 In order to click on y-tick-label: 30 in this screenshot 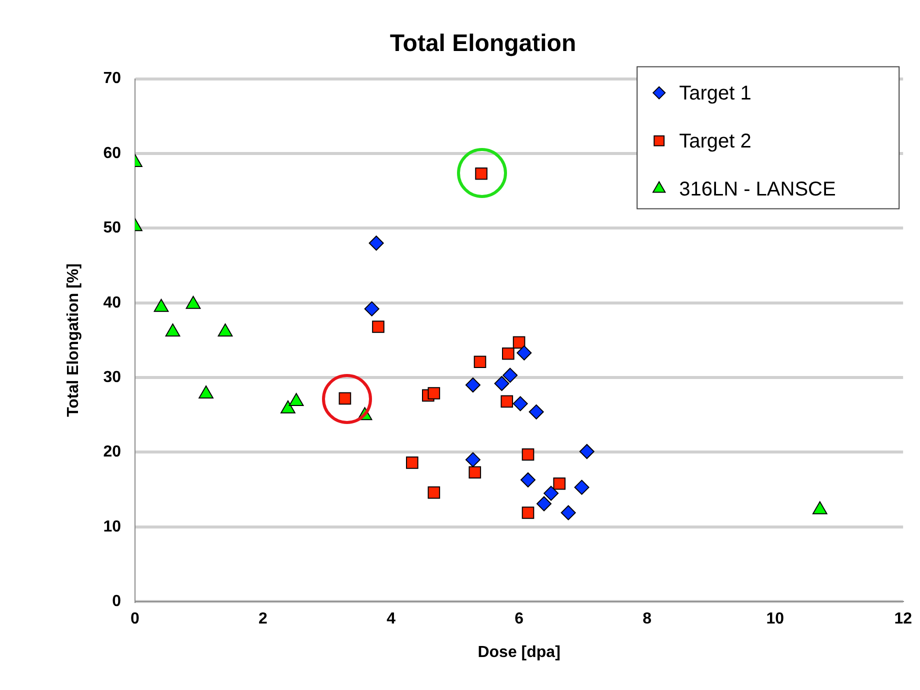, I will do `click(112, 377)`.